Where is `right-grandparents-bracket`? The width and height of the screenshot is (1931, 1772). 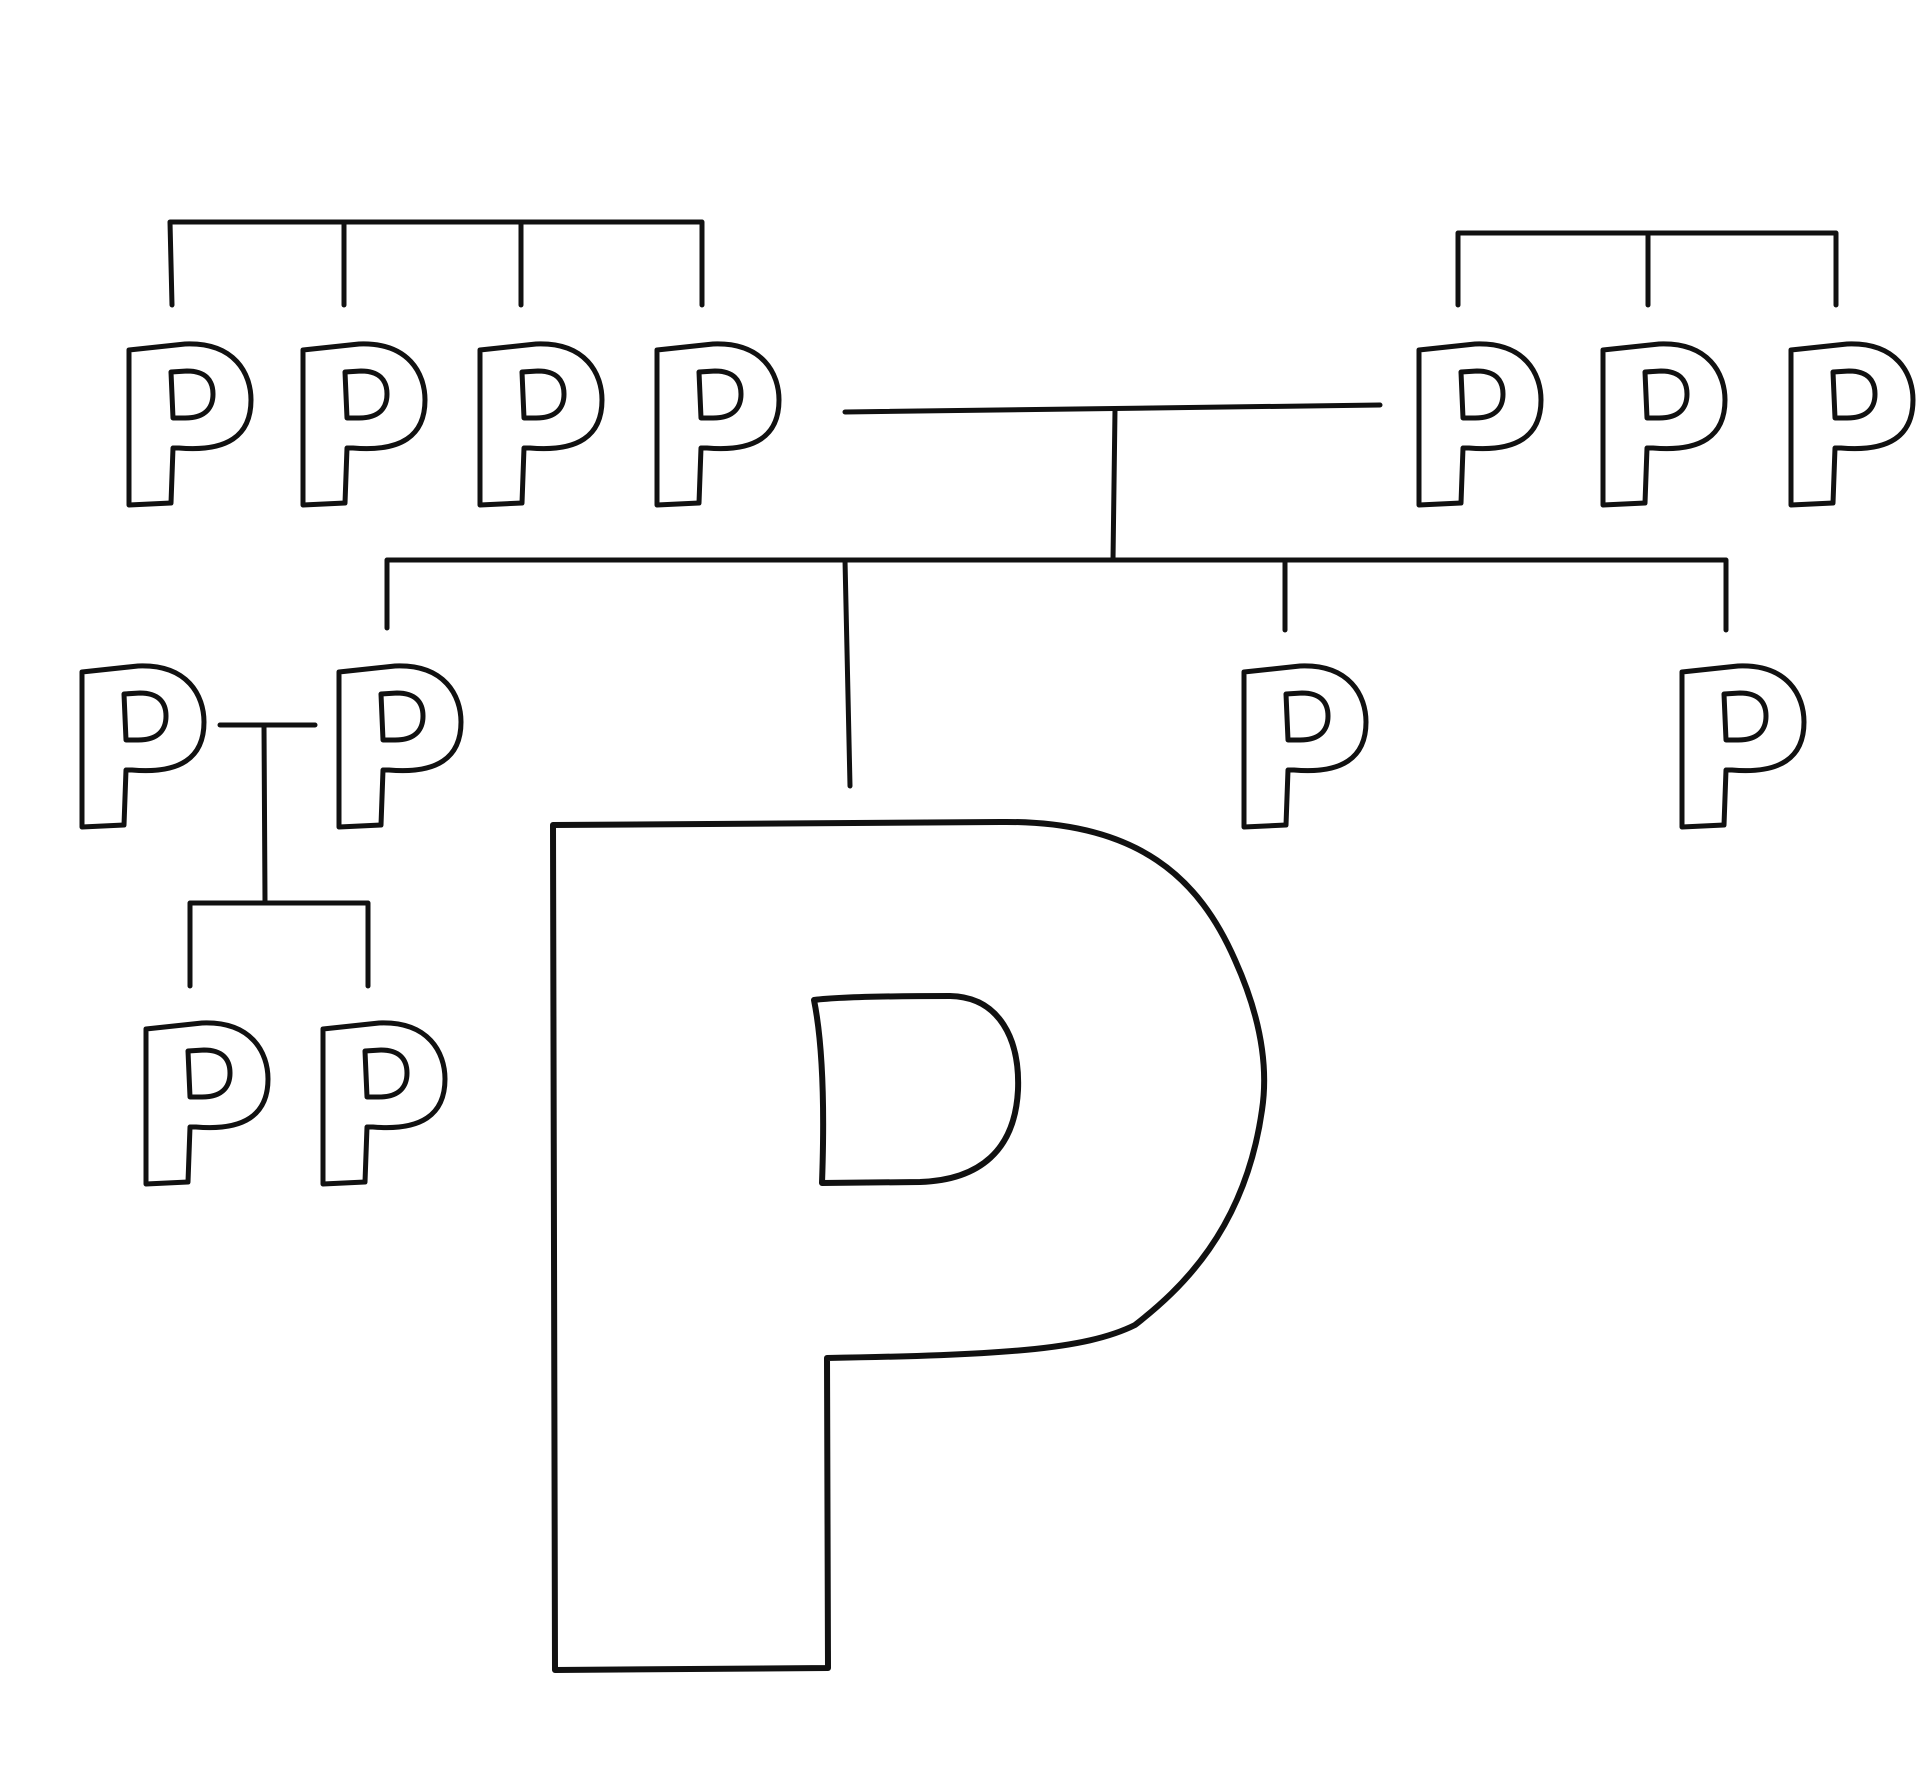 right-grandparents-bracket is located at coordinates (1647, 269).